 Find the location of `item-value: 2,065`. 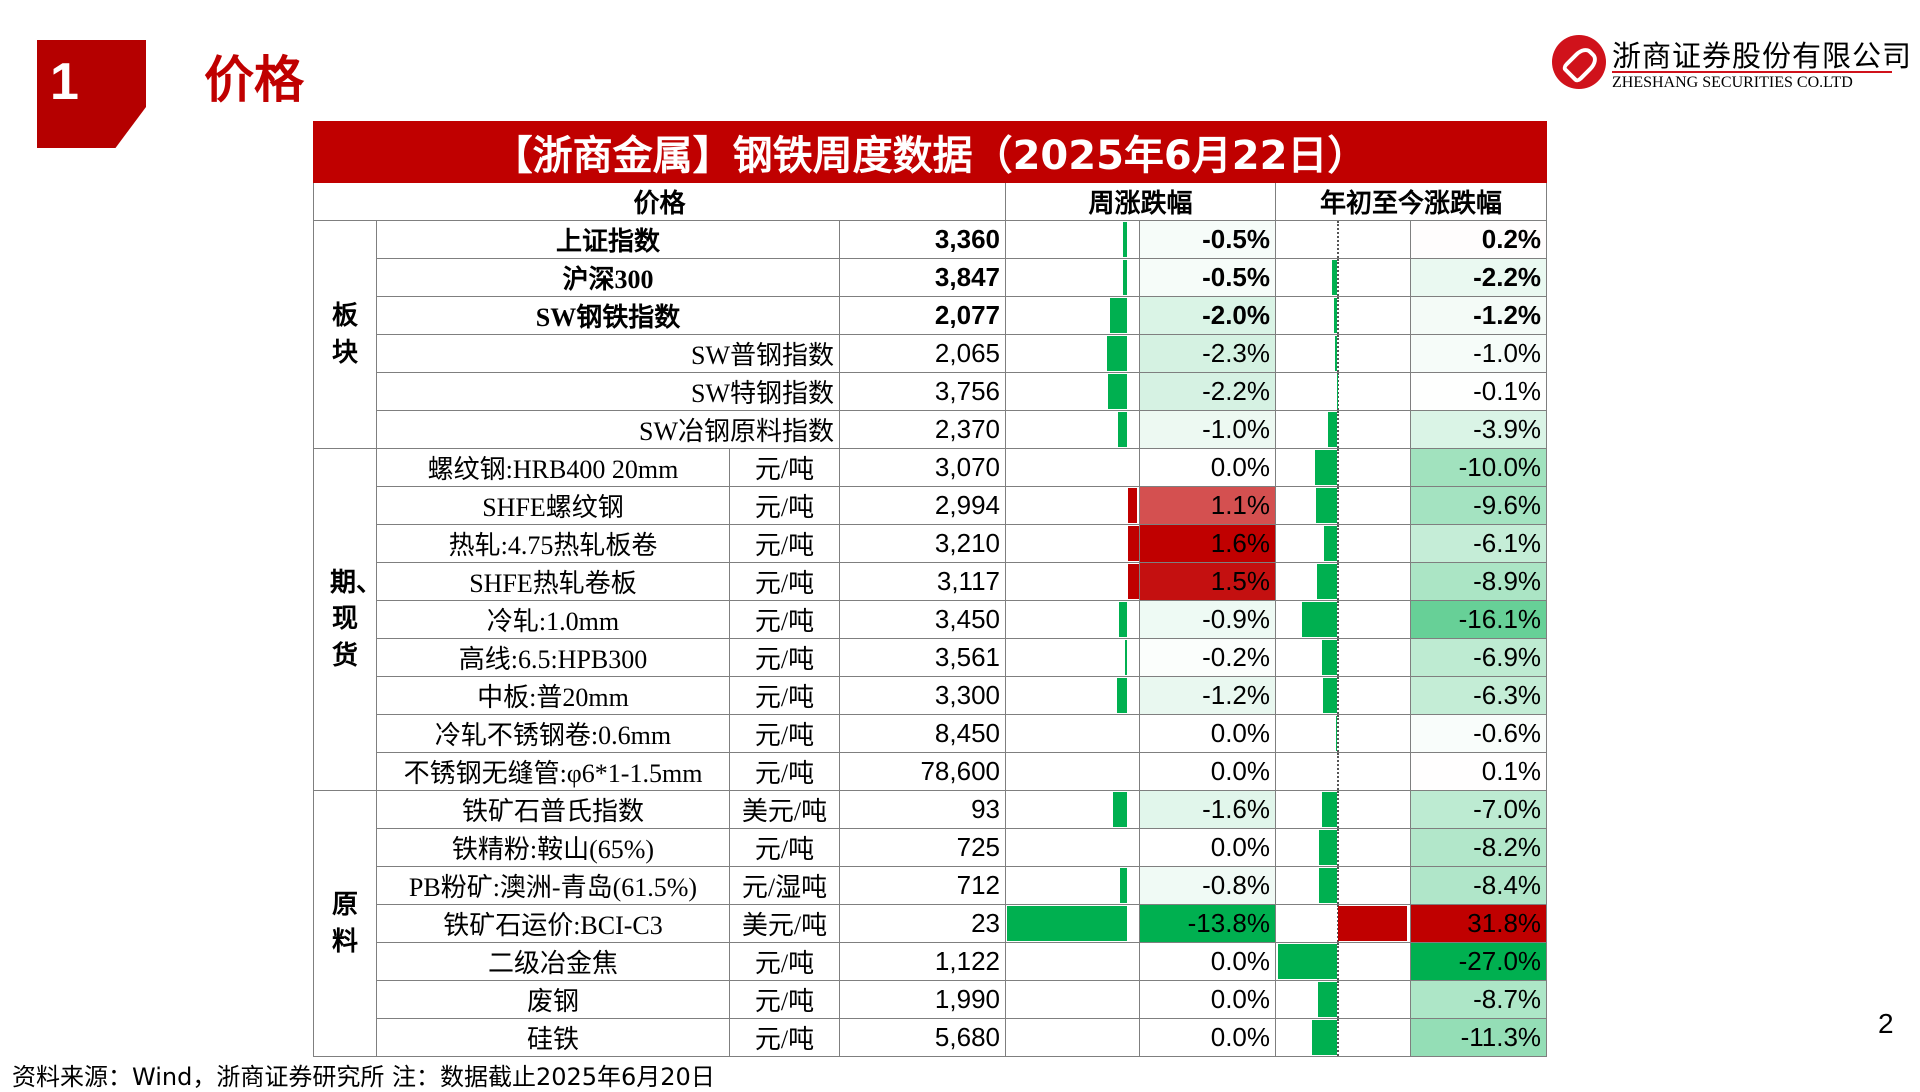

item-value: 2,065 is located at coordinates (923, 354).